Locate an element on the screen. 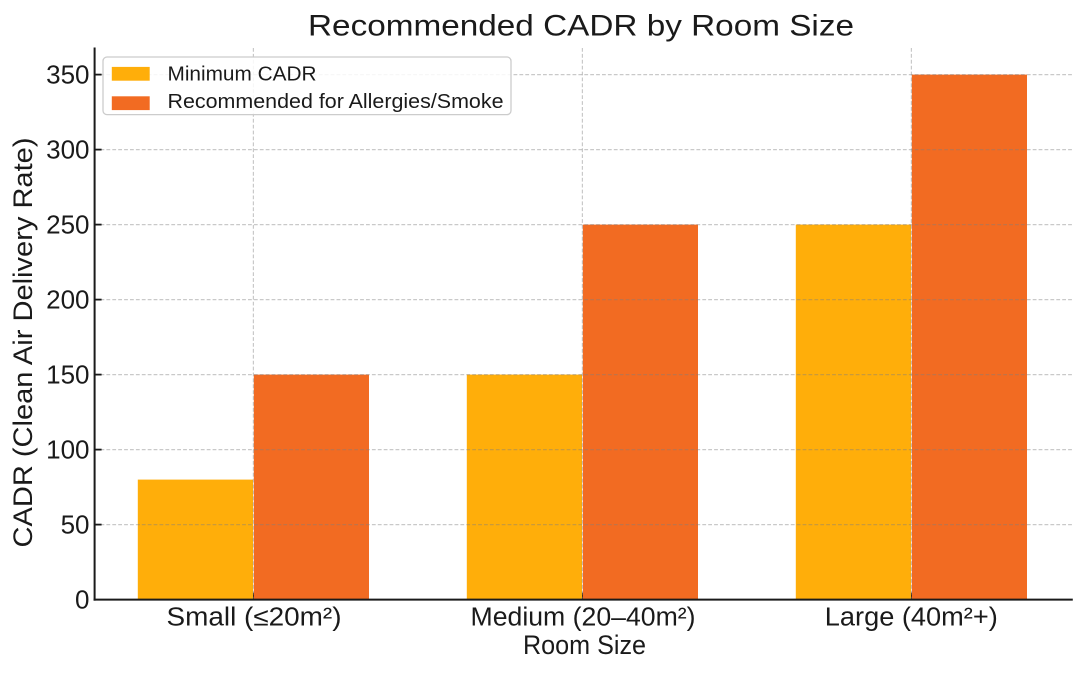 The height and width of the screenshot is (673, 1085). svg-text: 100 is located at coordinates (67, 450).